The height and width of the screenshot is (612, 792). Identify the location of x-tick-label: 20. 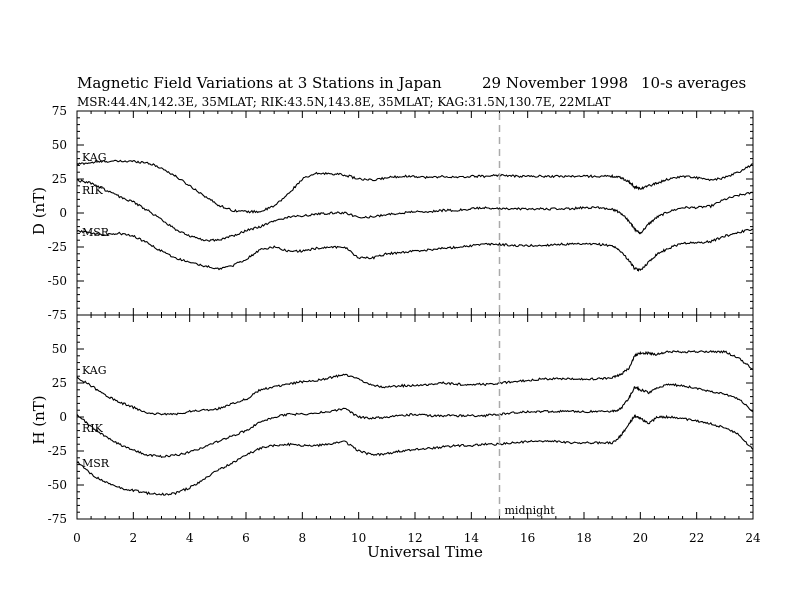
(640, 538).